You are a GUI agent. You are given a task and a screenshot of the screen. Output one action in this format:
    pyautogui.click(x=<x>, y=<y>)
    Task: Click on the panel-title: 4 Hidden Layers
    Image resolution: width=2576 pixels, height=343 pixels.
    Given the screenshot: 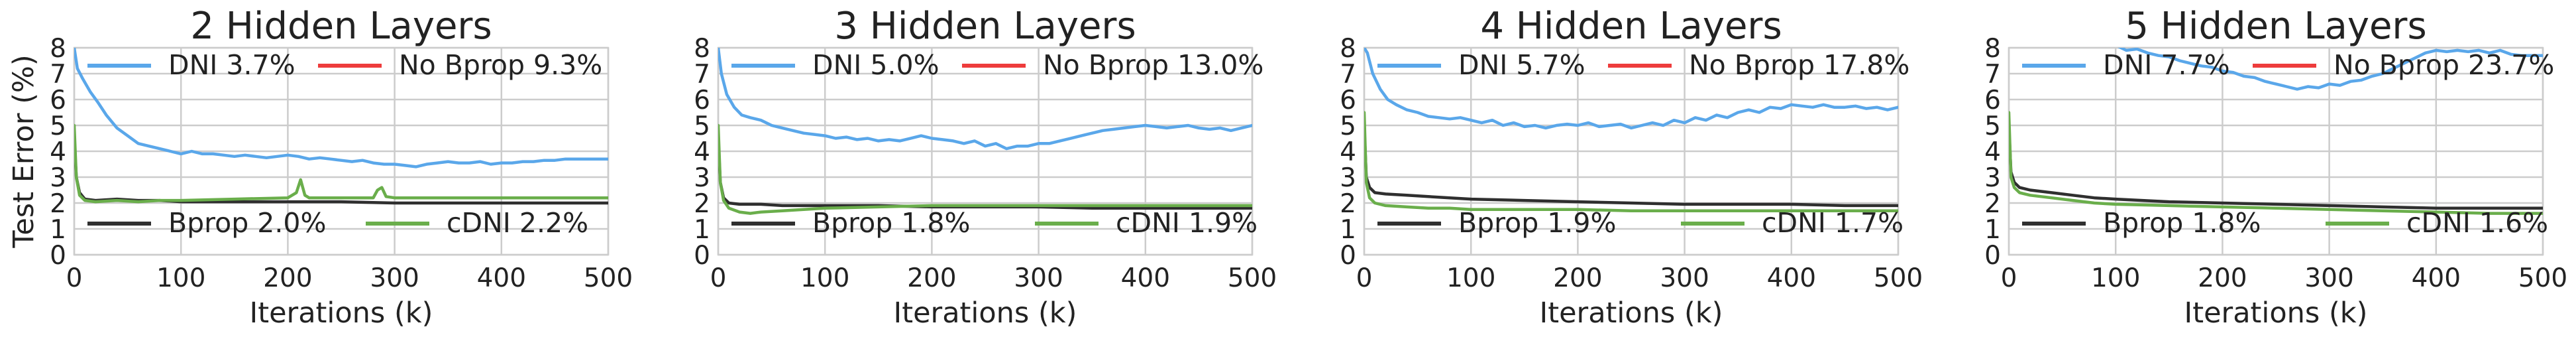 What is the action you would take?
    pyautogui.click(x=1631, y=27)
    